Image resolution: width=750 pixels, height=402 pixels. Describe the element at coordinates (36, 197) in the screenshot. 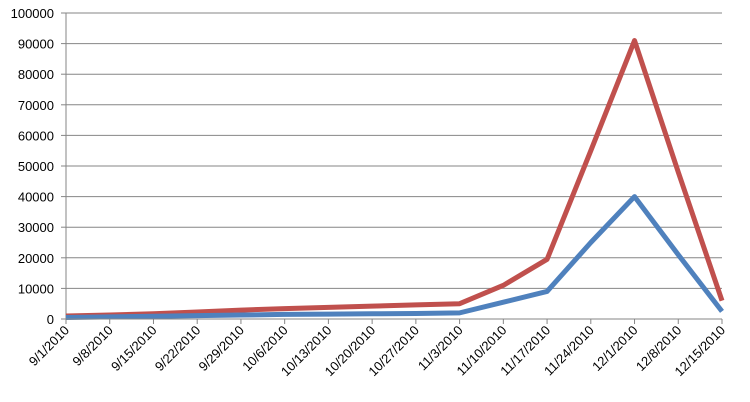

I see `y-tick-label: 40000` at that location.